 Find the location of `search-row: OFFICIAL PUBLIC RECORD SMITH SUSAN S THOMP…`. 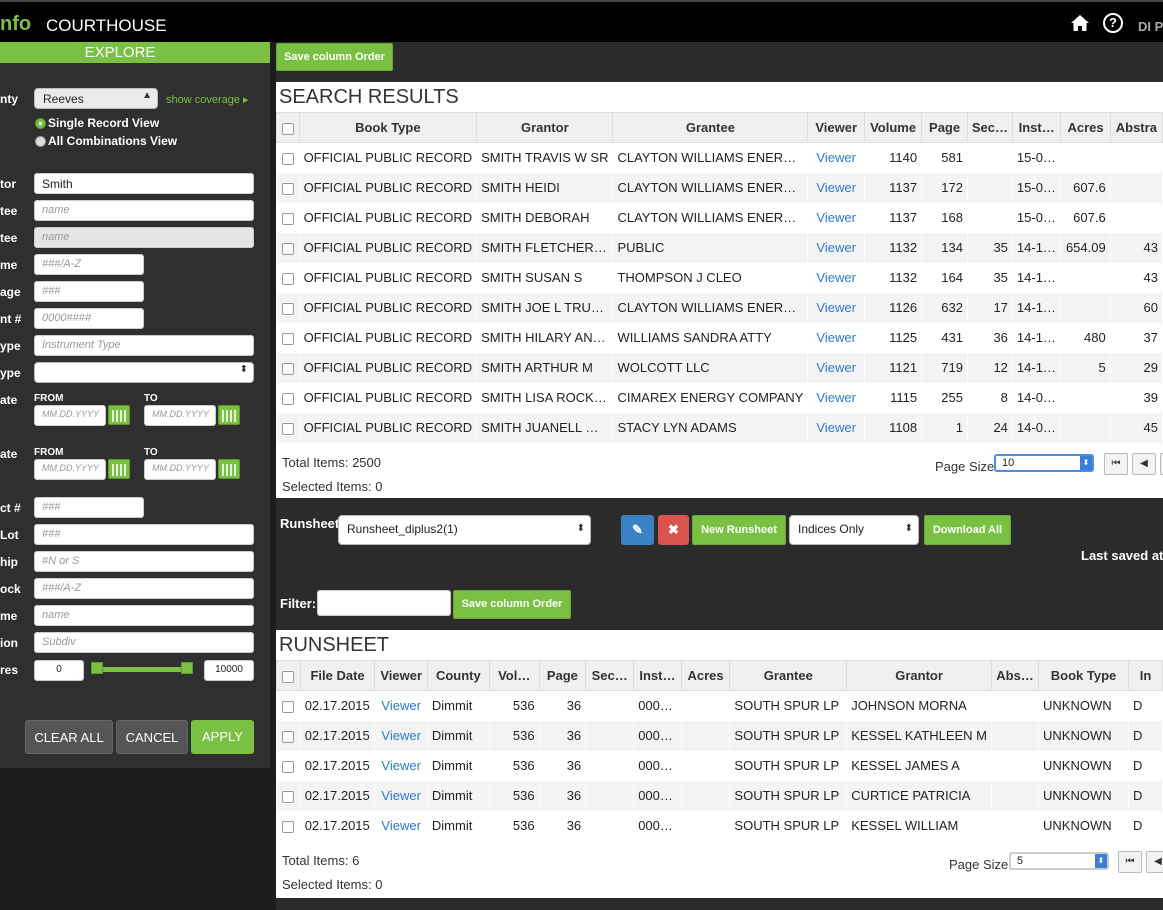

search-row: OFFICIAL PUBLIC RECORD SMITH SUSAN S THOMP… is located at coordinates (720, 278).